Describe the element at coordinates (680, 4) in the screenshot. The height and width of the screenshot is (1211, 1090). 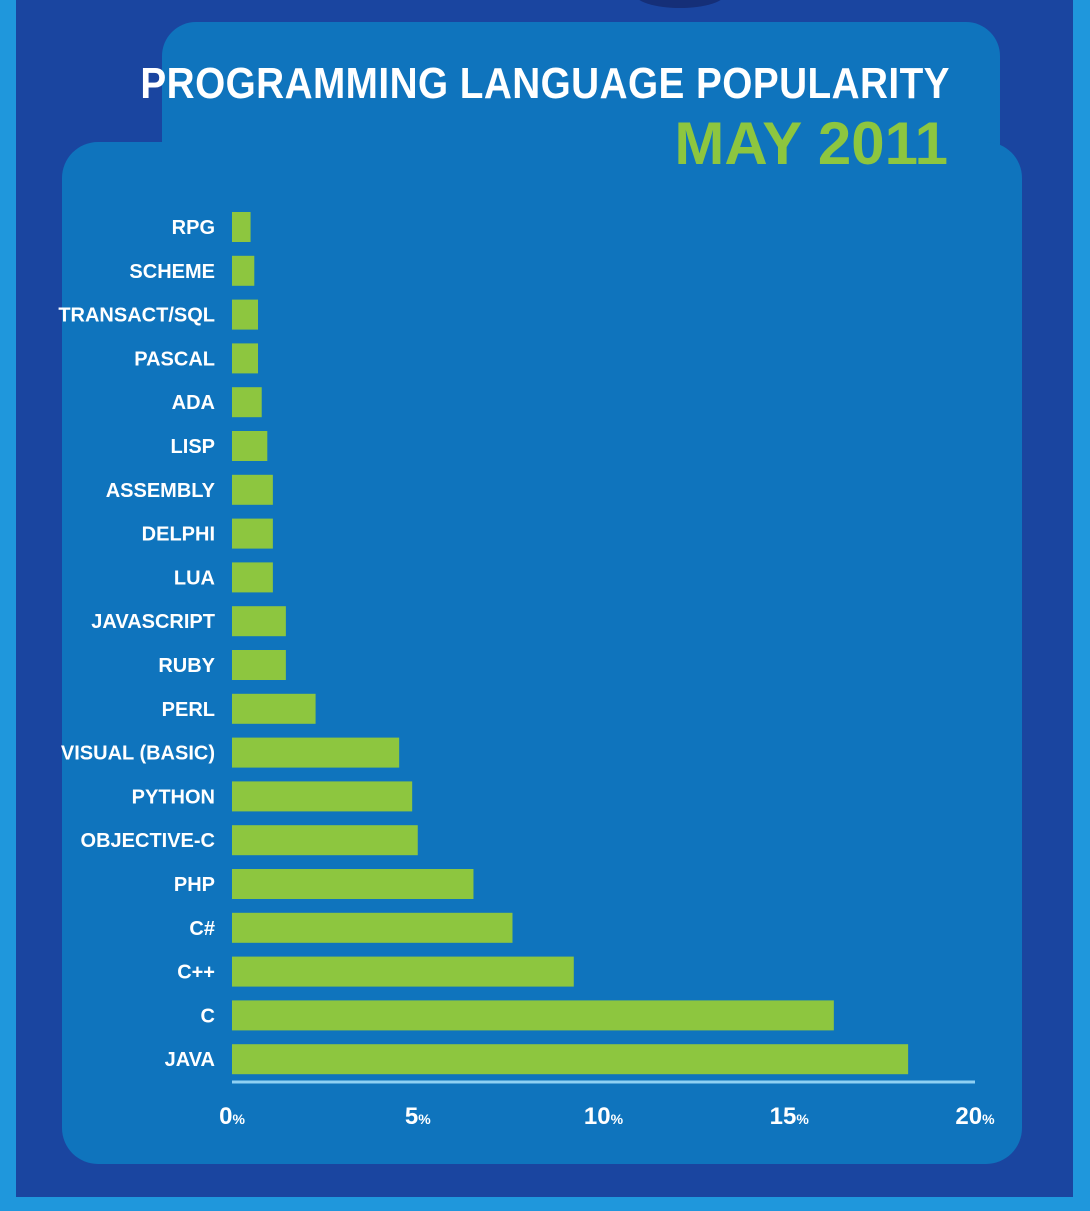
I see `top-ornament` at that location.